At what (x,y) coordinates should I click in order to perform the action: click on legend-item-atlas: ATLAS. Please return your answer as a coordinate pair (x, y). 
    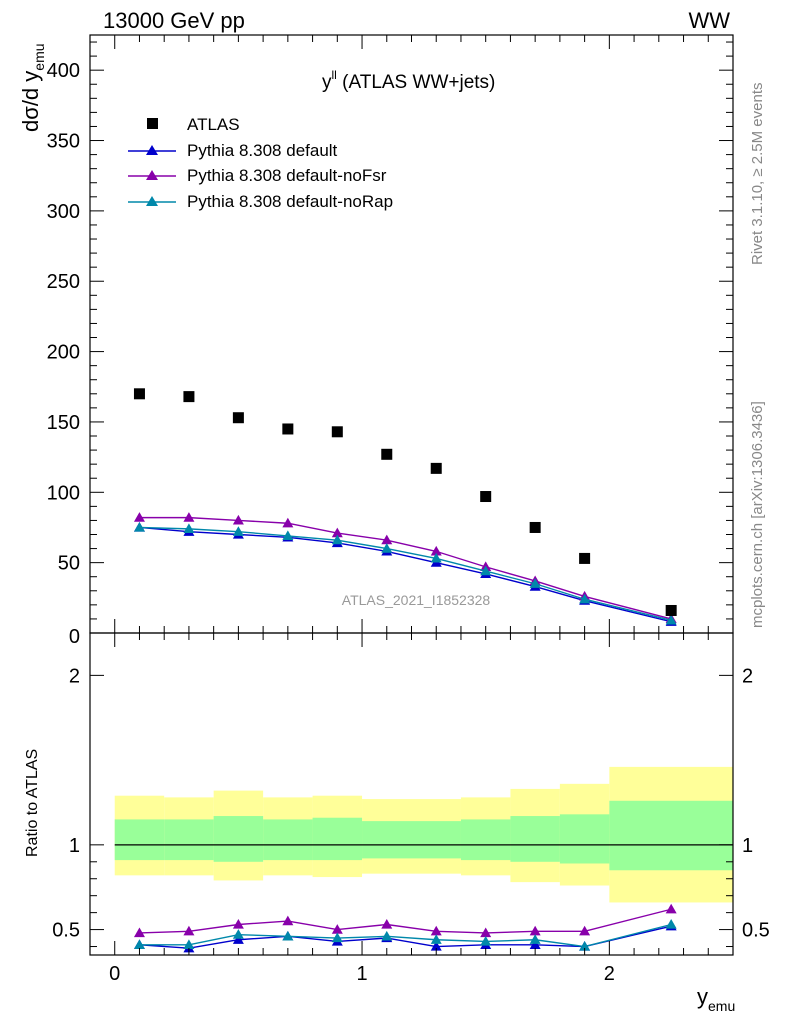
    Looking at the image, I should click on (193, 124).